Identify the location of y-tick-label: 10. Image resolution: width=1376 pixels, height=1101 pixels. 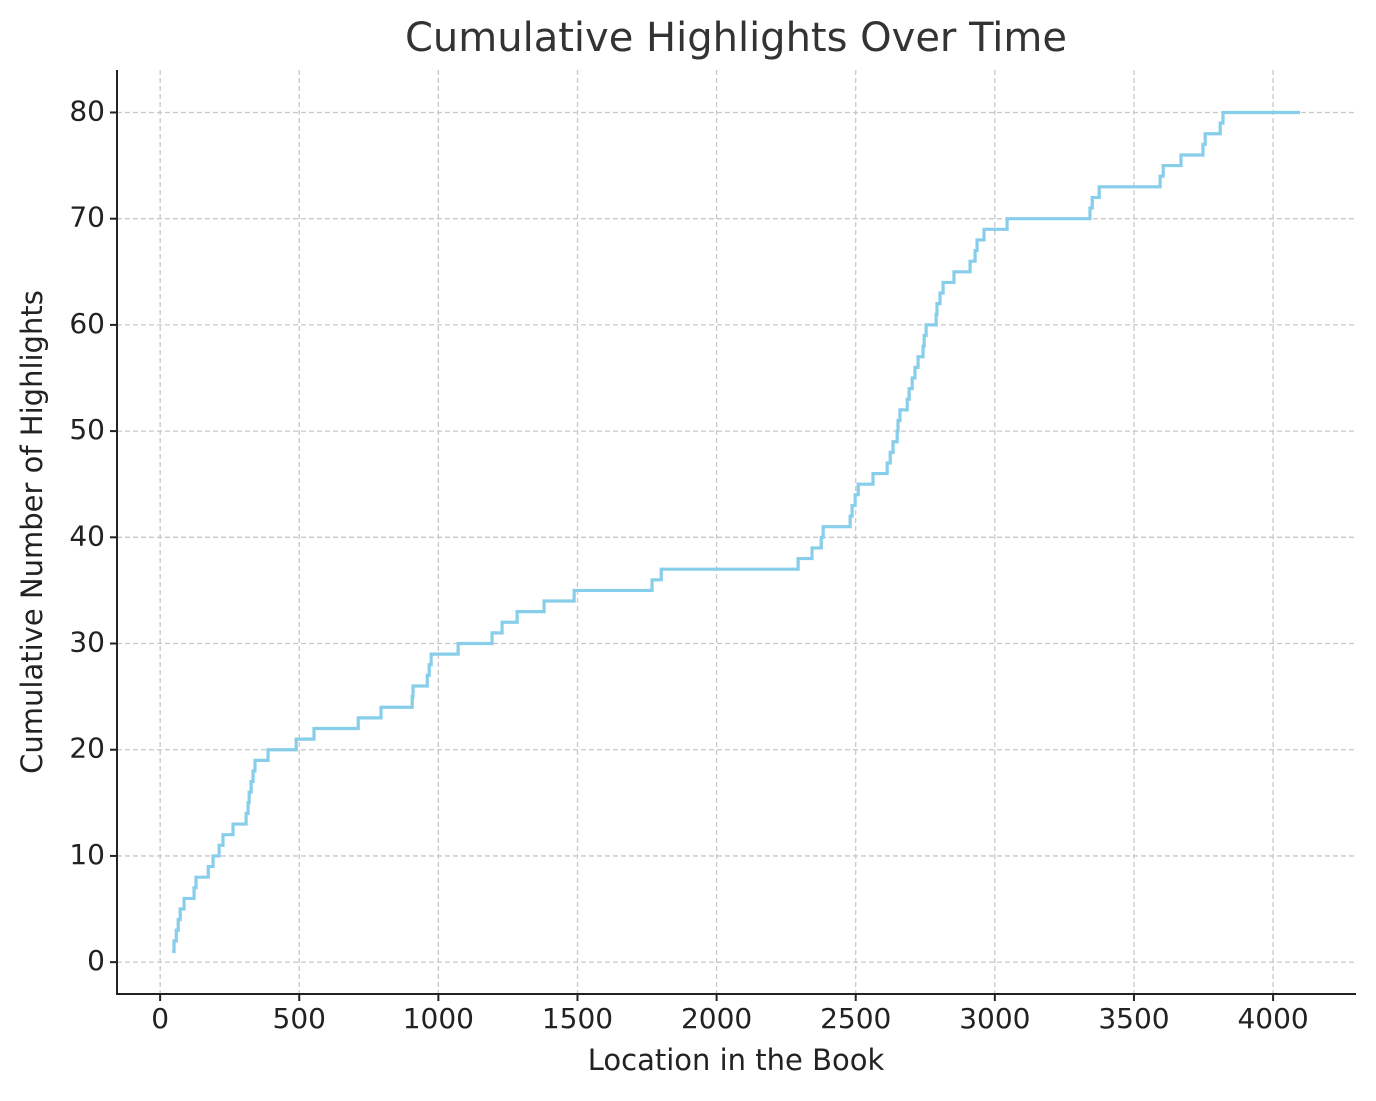
(87, 854).